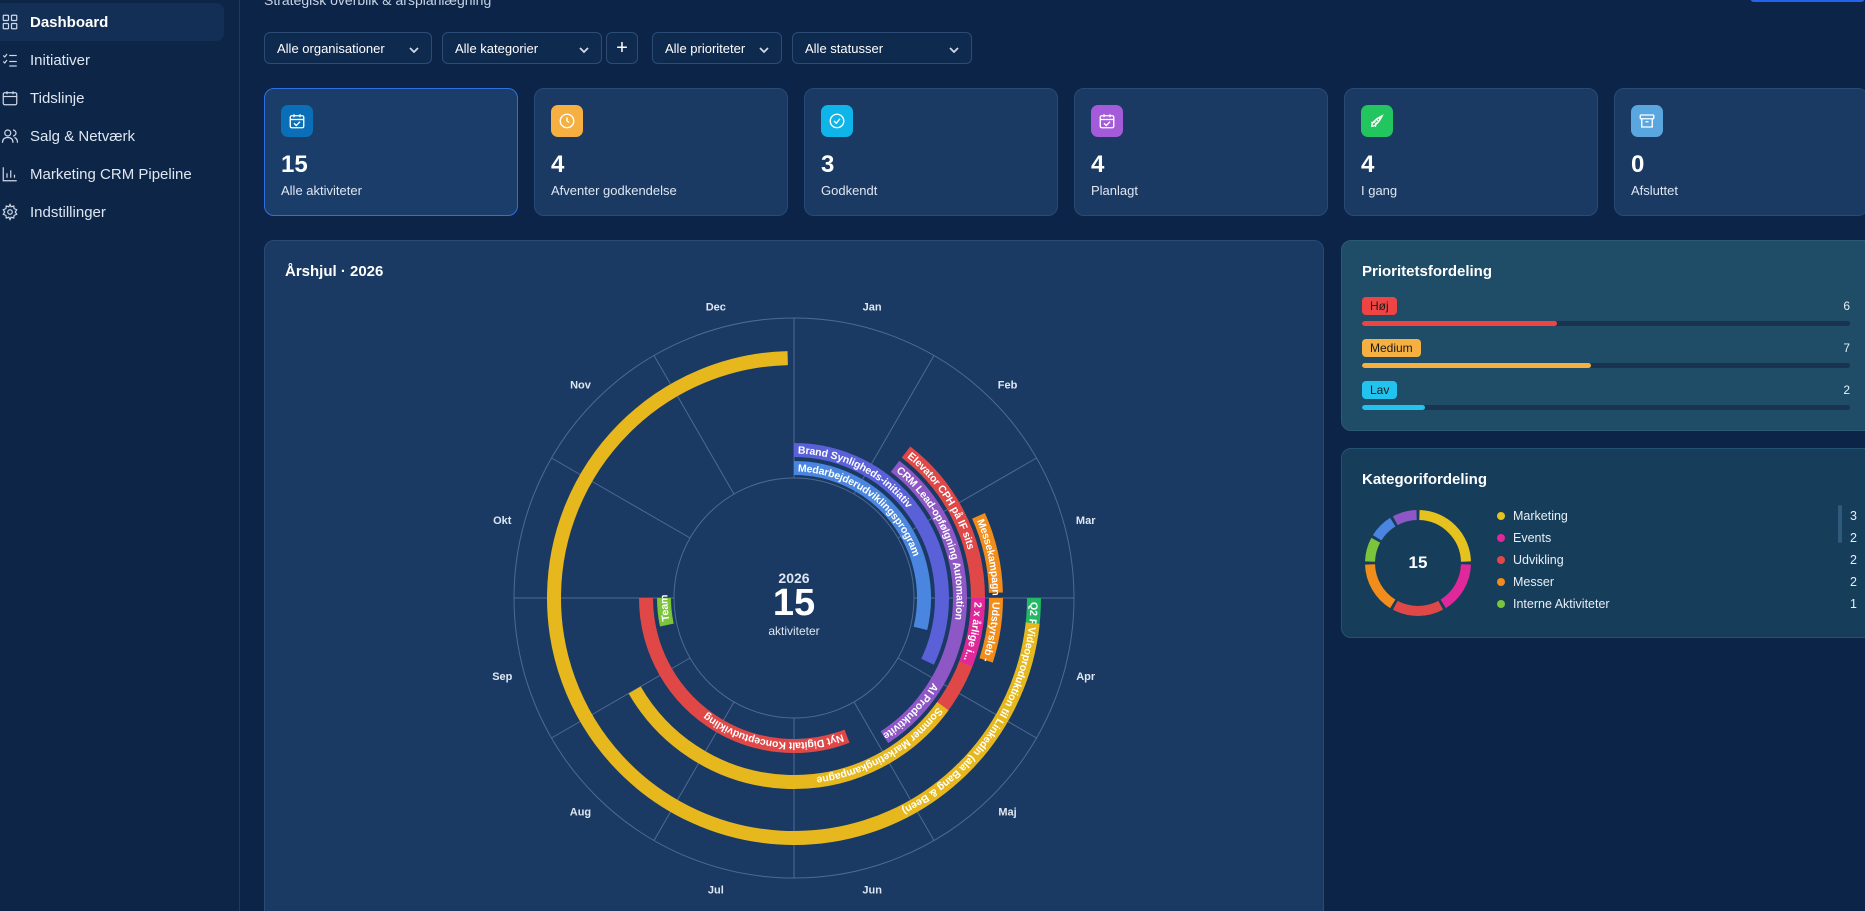  I want to click on month-label: Aug, so click(580, 813).